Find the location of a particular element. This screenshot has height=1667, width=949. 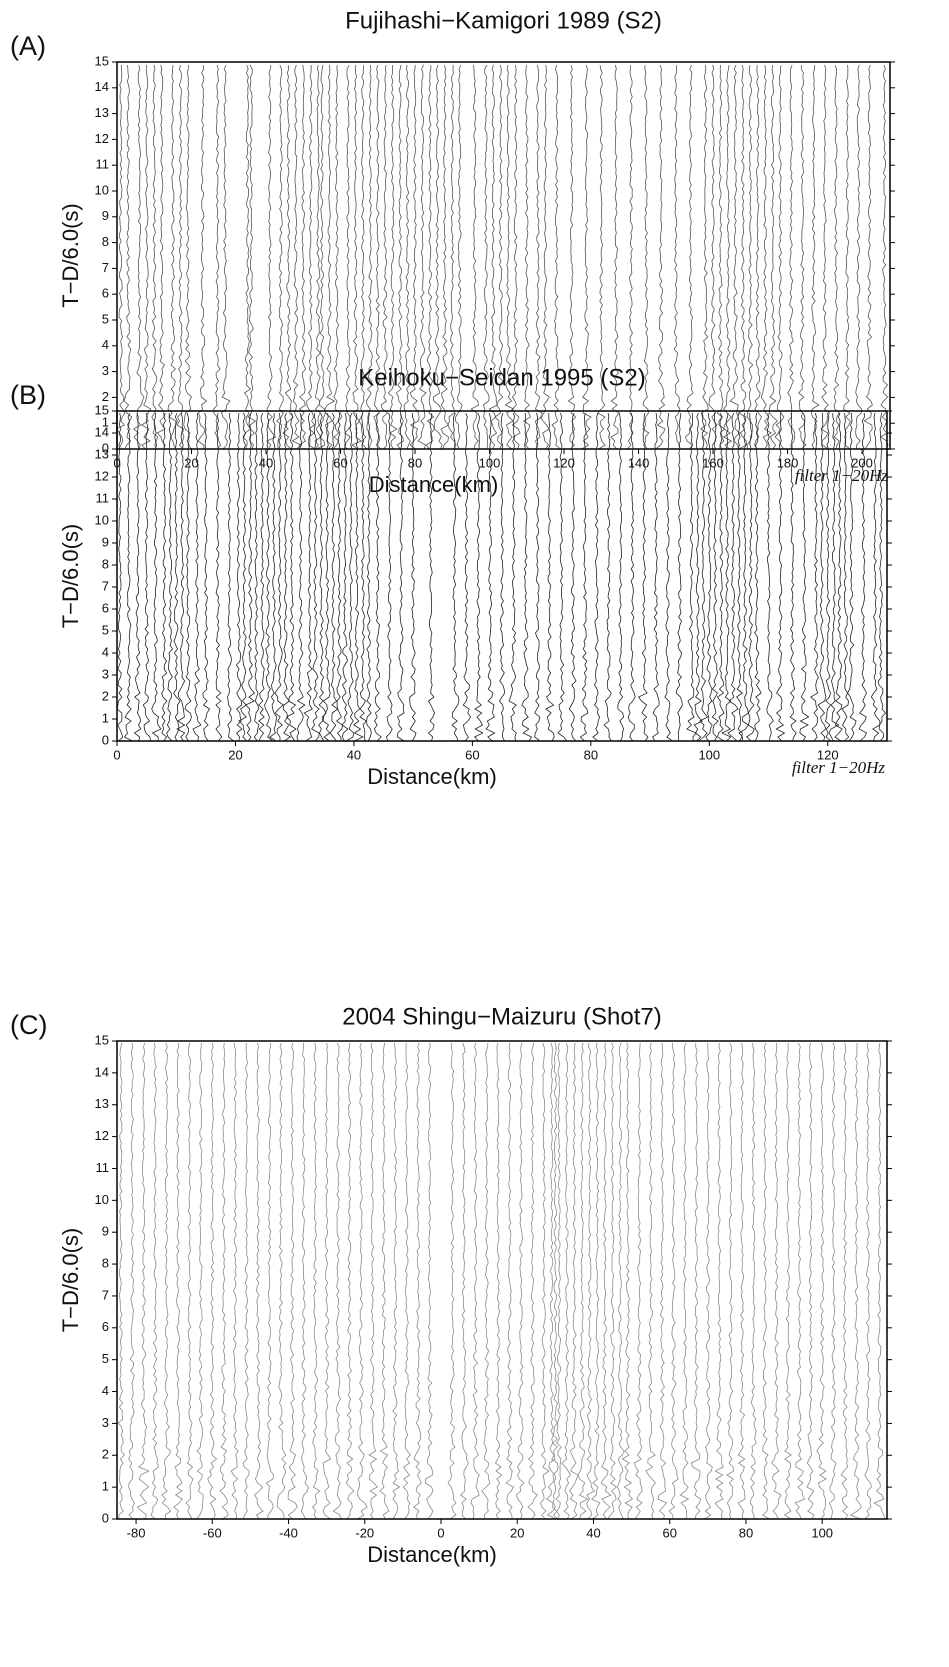

x-tick-label: -60 is located at coordinates (212, 1532).